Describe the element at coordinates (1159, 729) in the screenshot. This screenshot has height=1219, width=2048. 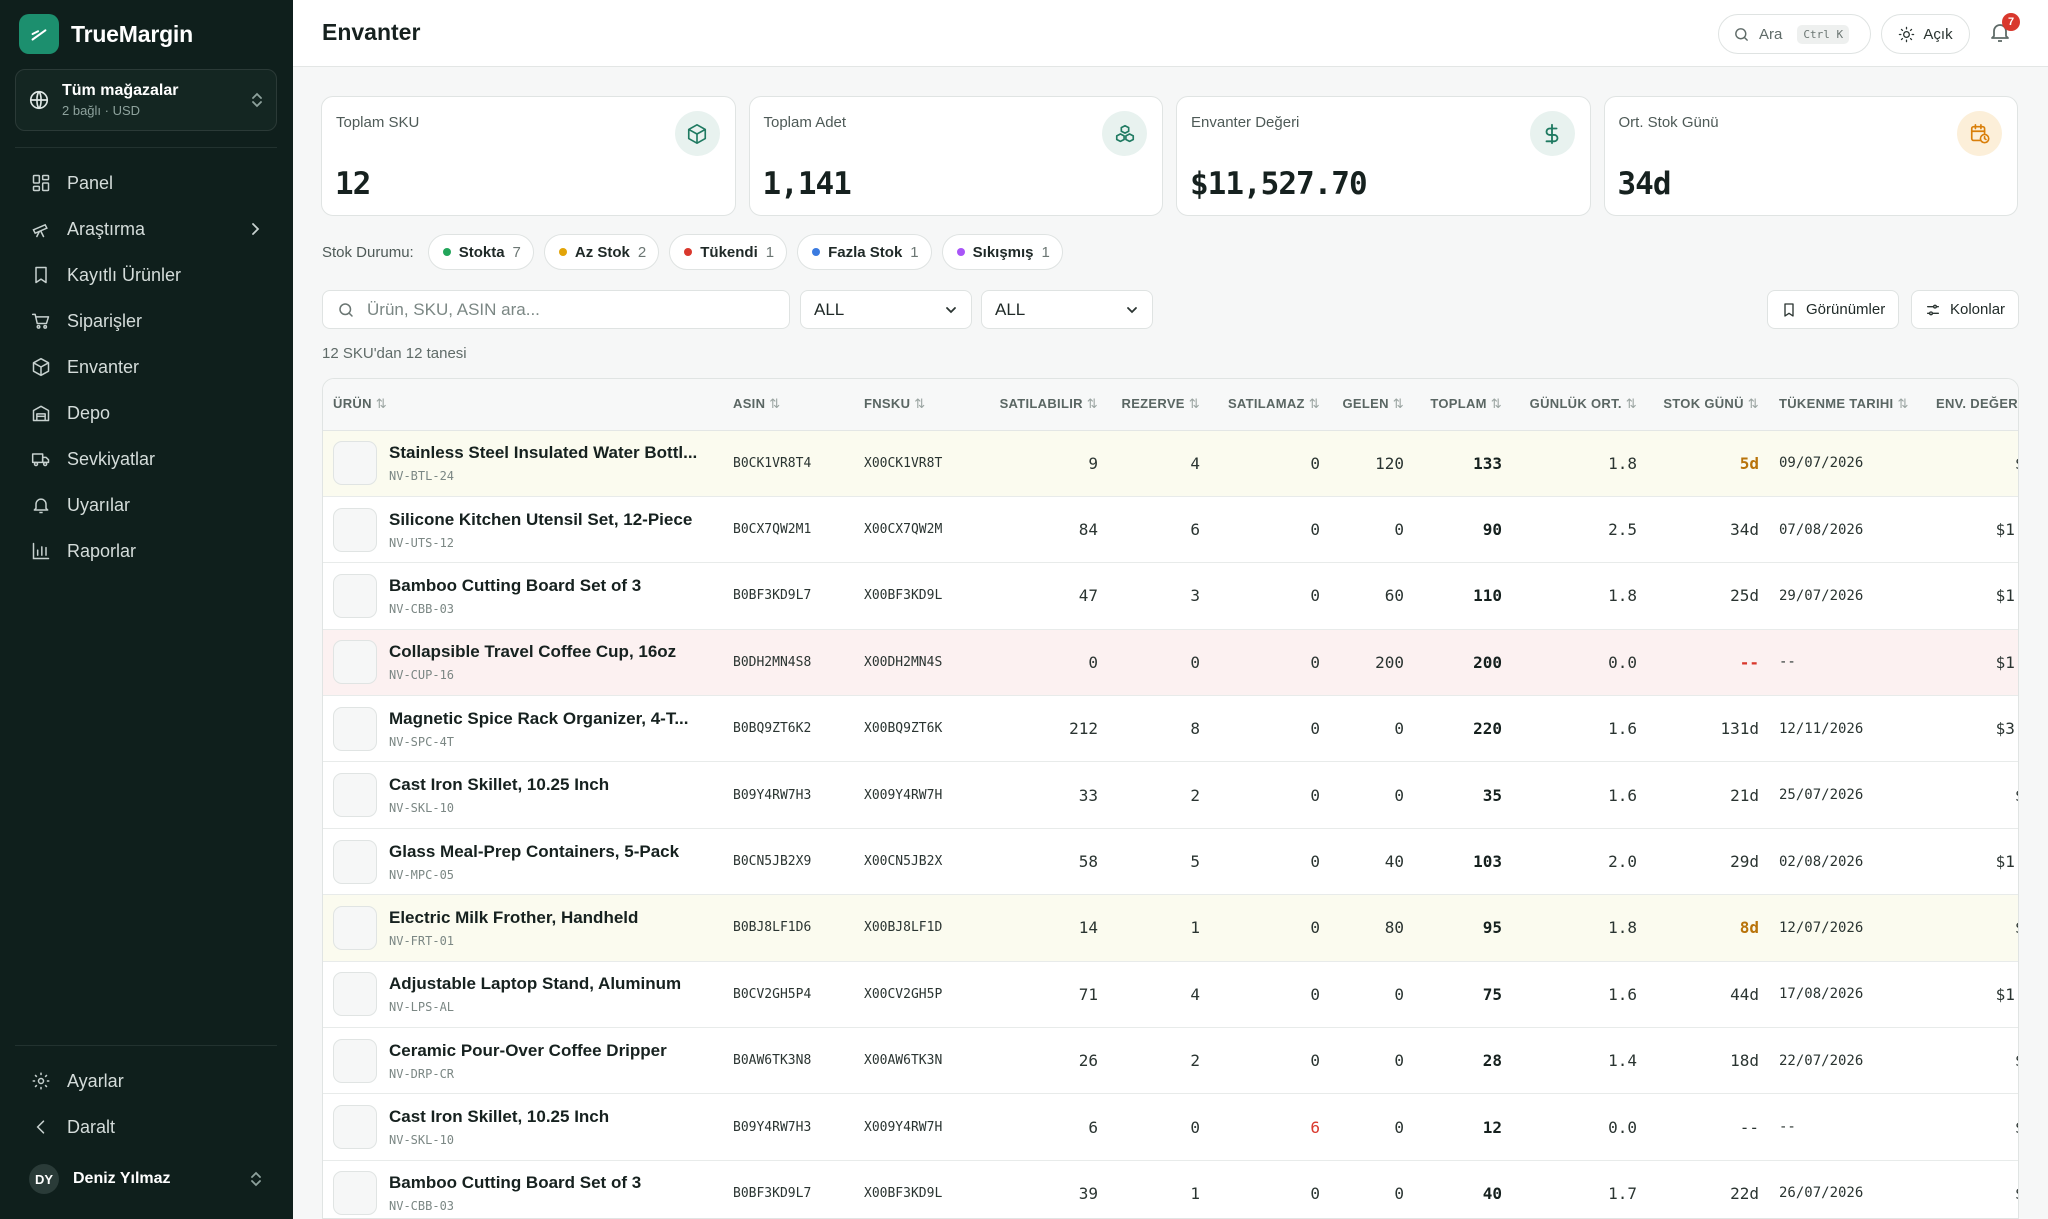
I see `reserved-cell: 8` at that location.